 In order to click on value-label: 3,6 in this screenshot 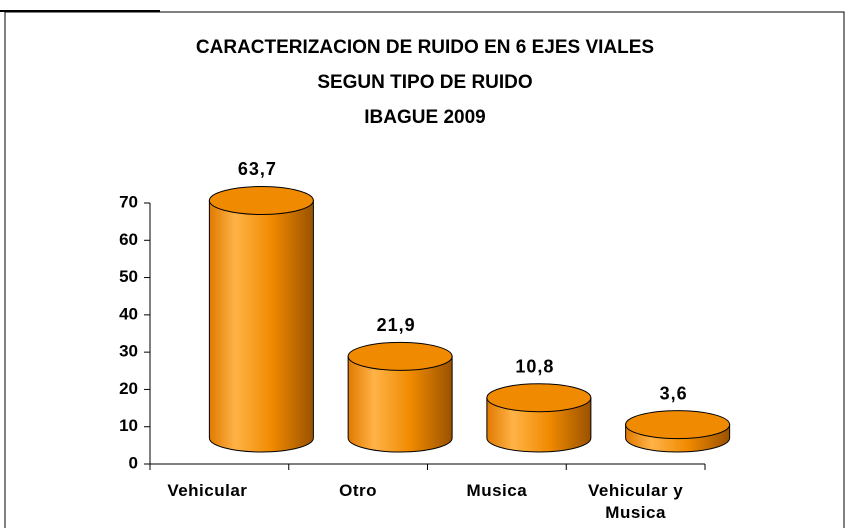, I will do `click(674, 393)`.